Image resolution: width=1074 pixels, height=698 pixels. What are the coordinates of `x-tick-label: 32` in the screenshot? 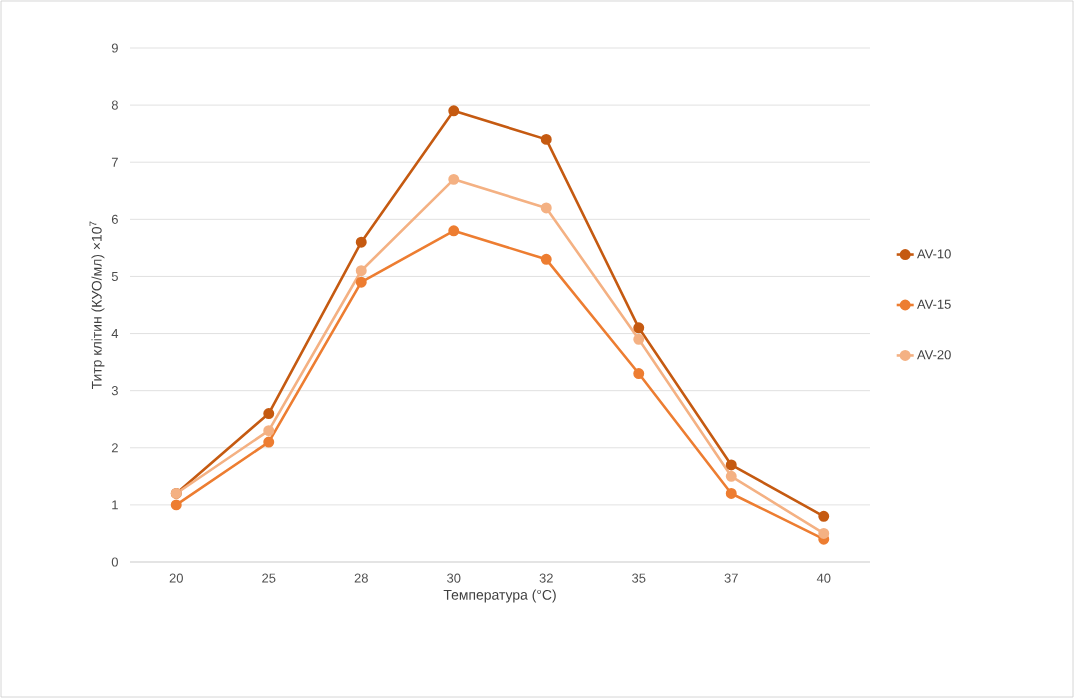 It's located at (546, 578).